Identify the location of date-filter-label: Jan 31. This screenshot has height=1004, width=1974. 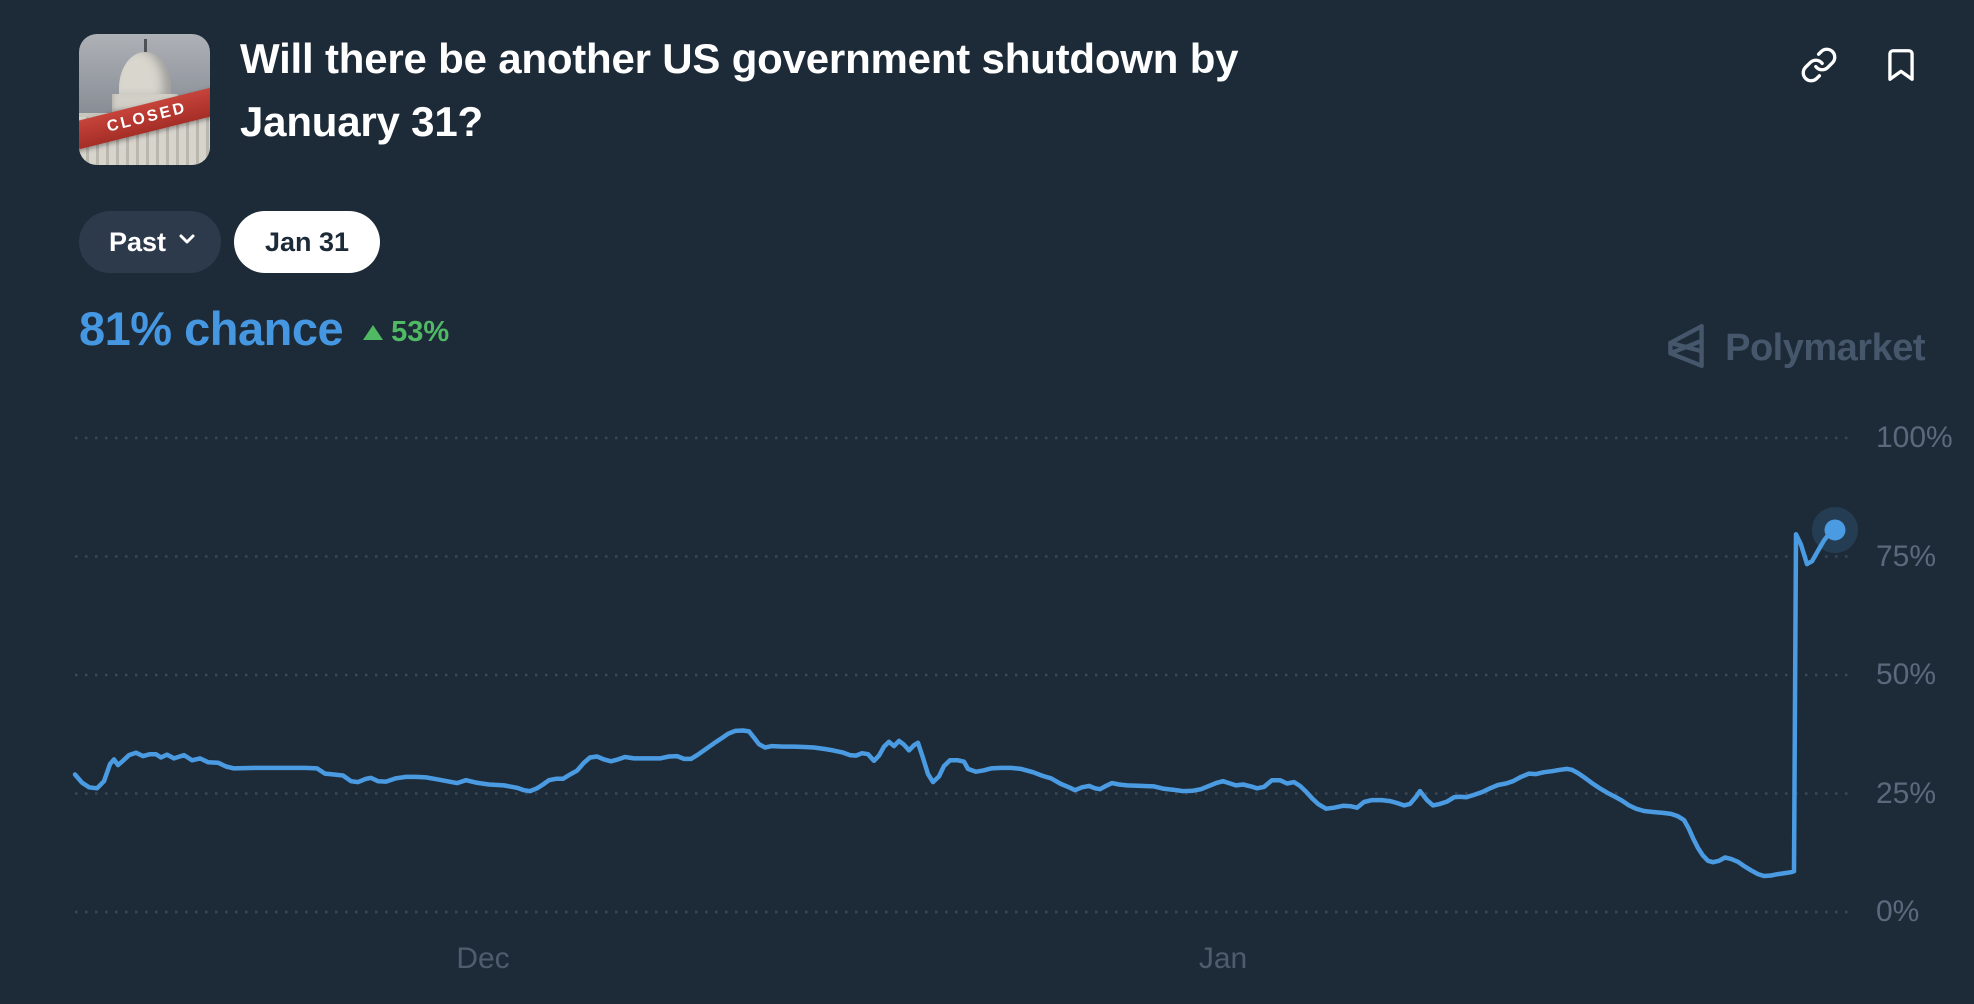
(307, 241).